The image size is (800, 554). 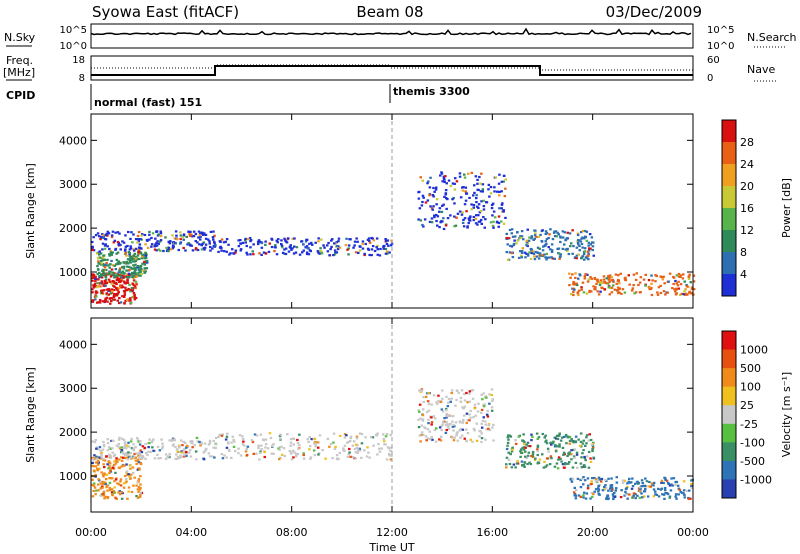 What do you see at coordinates (73, 476) in the screenshot?
I see `y-tick-label: 1000` at bounding box center [73, 476].